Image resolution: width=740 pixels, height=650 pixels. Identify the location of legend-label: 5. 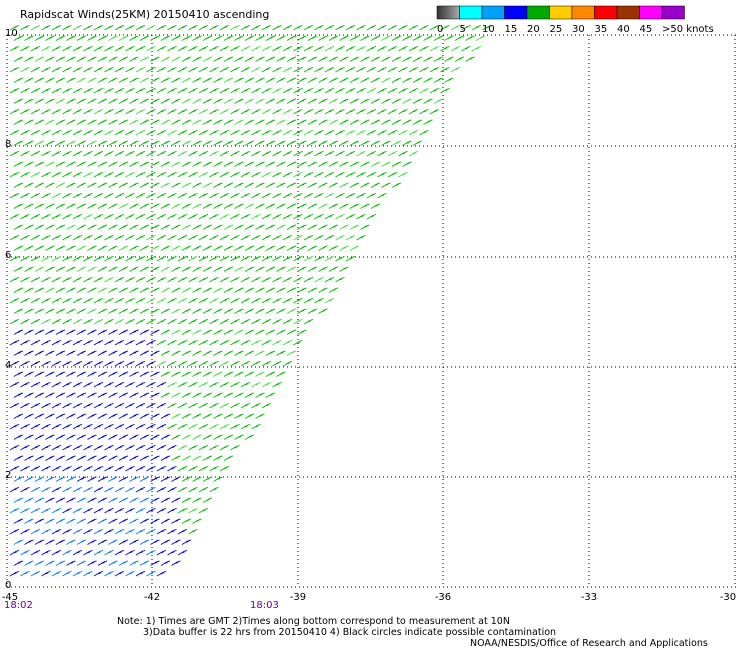
(463, 29).